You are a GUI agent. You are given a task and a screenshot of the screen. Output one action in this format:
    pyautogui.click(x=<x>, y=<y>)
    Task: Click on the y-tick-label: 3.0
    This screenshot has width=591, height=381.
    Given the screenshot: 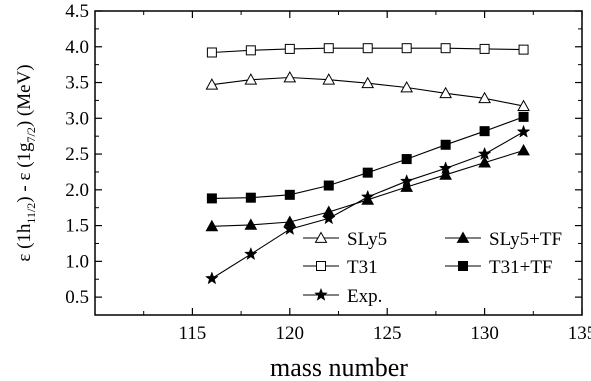 What is the action you would take?
    pyautogui.click(x=77, y=118)
    